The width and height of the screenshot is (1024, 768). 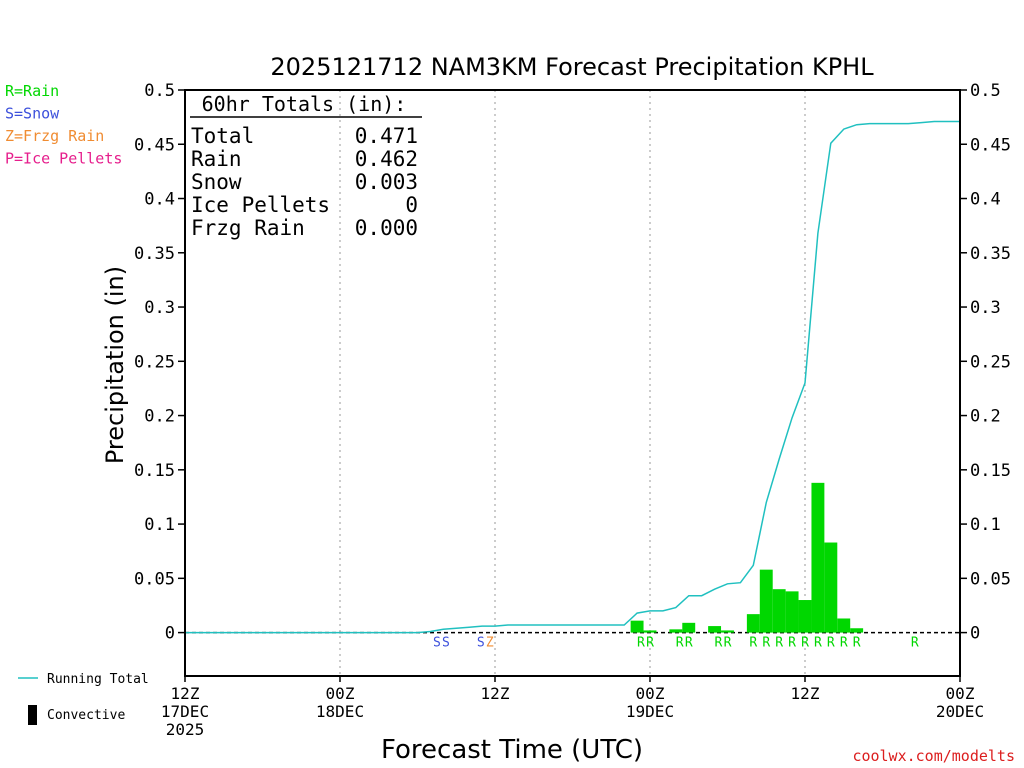 I want to click on totals-heading: 60hr Totals (in):, so click(x=304, y=104).